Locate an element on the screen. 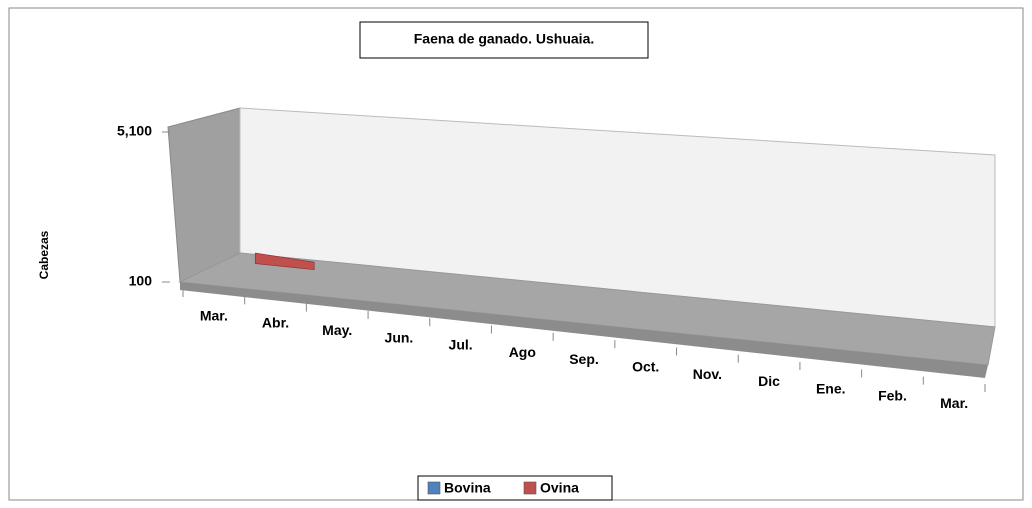 The height and width of the screenshot is (508, 1032). legend-label: Bovina is located at coordinates (467, 488).